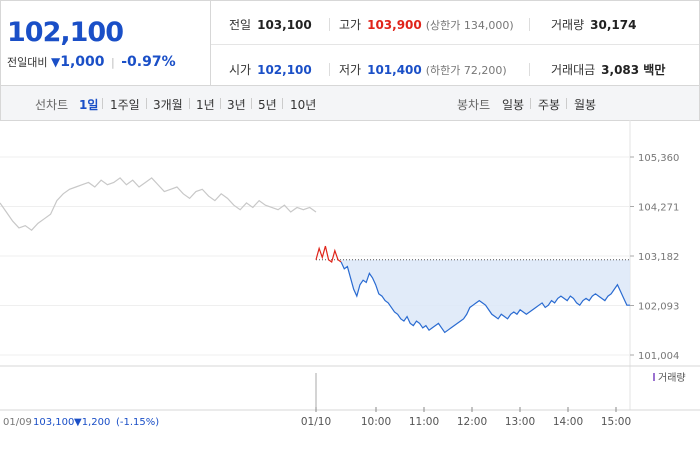  I want to click on low-label: 저가, so click(350, 70).